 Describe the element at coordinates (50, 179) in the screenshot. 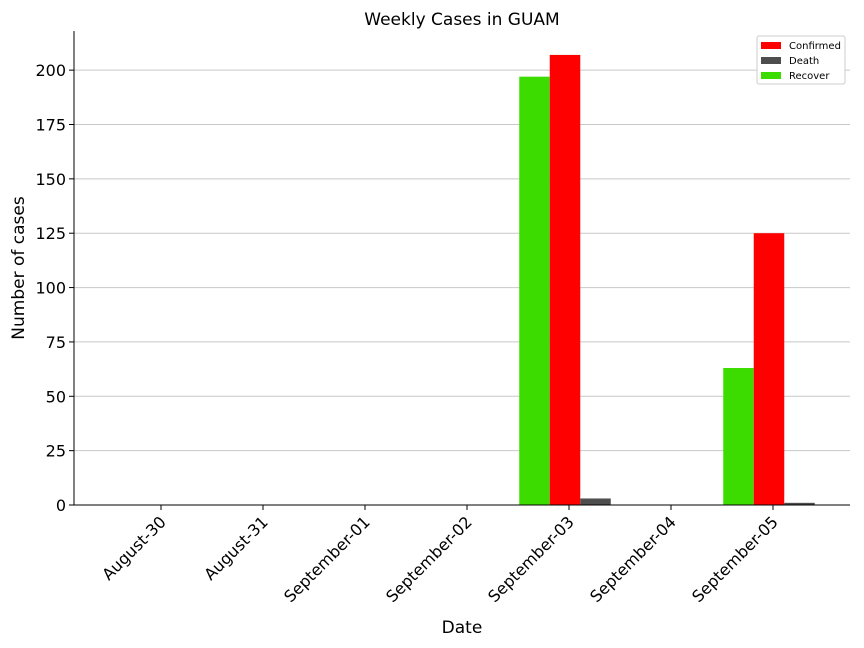

I see `y-tick-label: 150` at that location.